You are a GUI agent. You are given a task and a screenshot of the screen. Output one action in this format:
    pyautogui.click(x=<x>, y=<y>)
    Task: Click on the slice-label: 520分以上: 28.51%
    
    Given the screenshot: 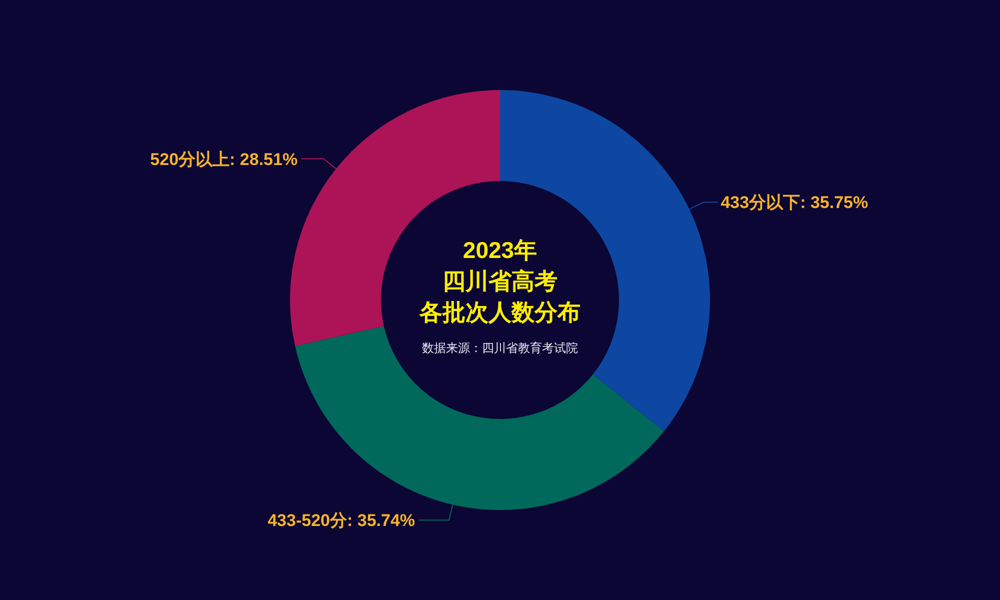 What is the action you would take?
    pyautogui.click(x=224, y=159)
    